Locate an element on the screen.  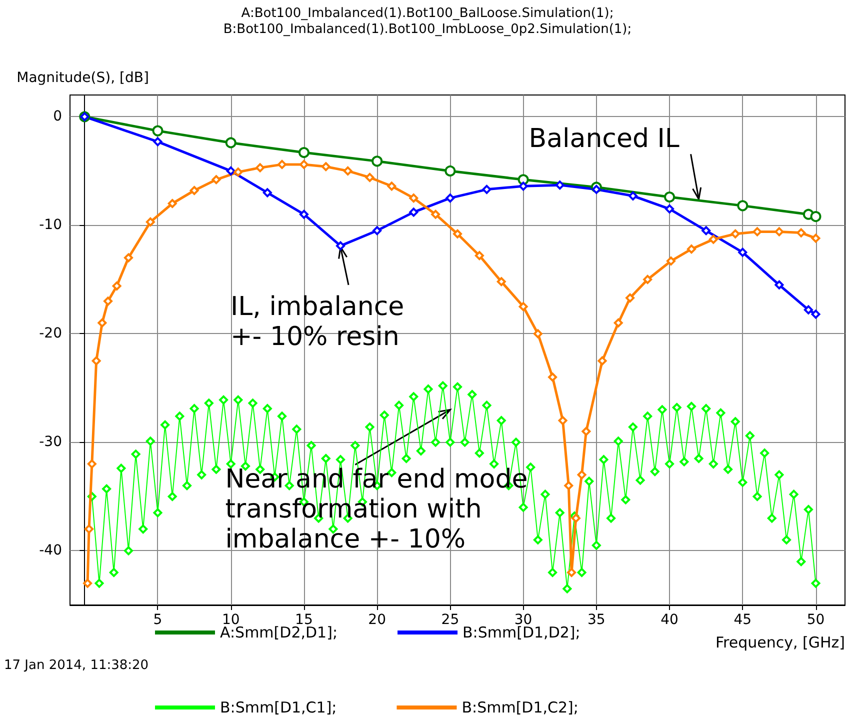
x-tick-label: 40 is located at coordinates (669, 620).